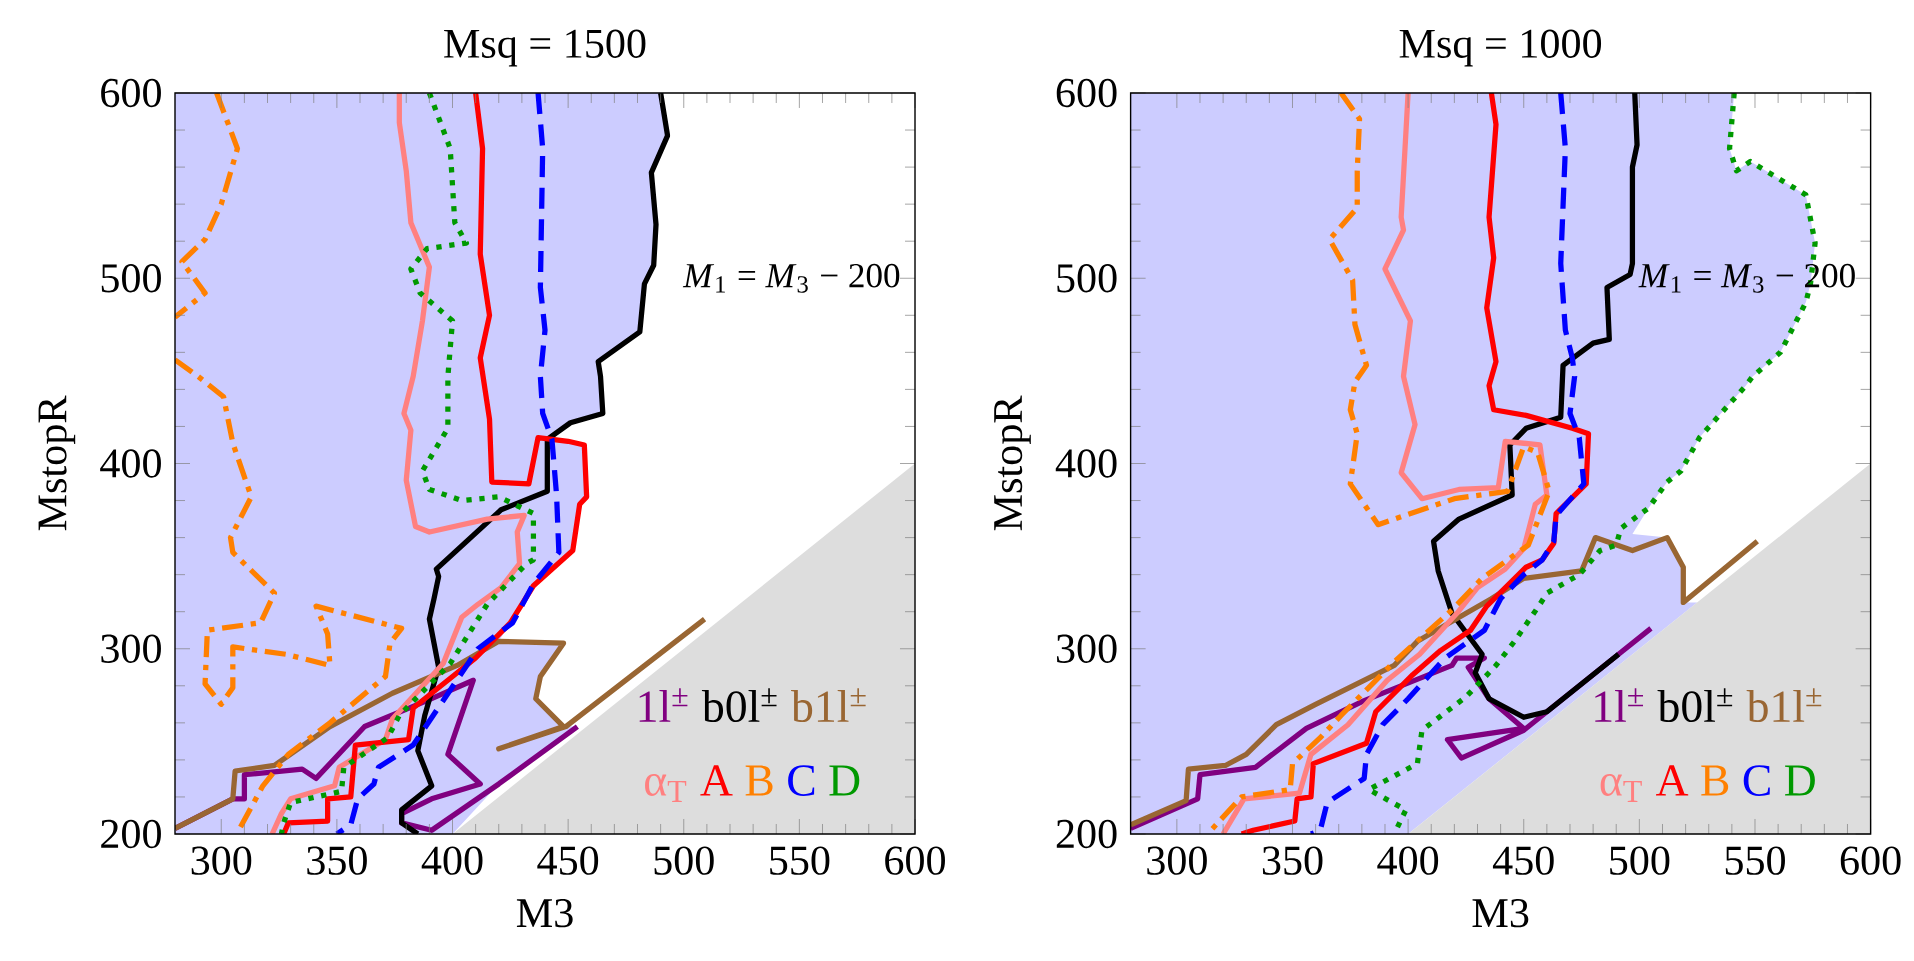  Describe the element at coordinates (545, 48) in the screenshot. I see `chart-title: Msq = 1500` at that location.